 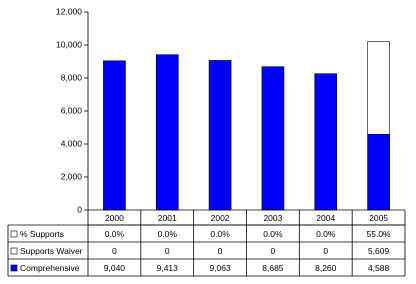 I want to click on y-tick-label: 6,000, so click(x=72, y=110).